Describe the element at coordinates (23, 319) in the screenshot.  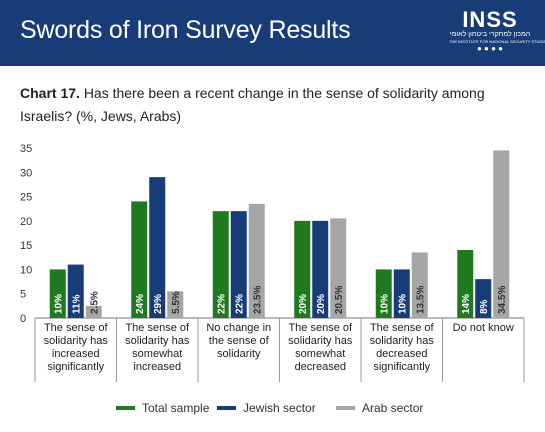
I see `y-tick-label: 0` at that location.